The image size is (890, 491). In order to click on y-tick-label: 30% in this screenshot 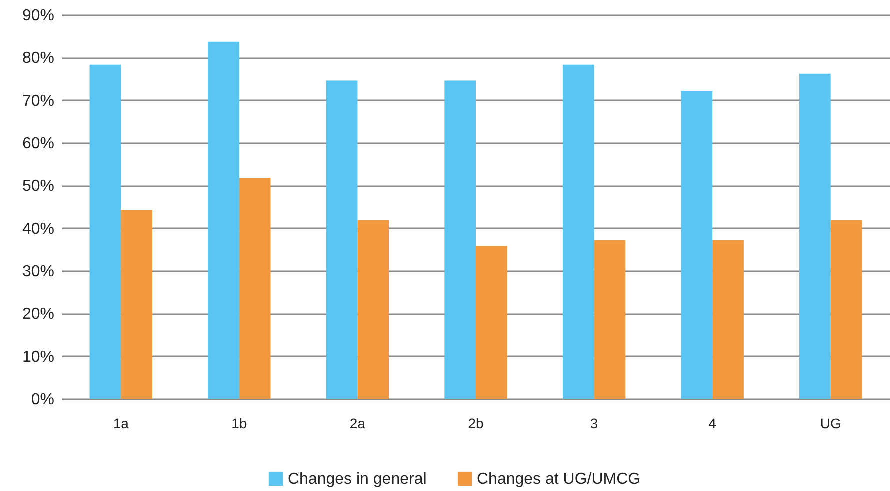, I will do `click(38, 272)`.